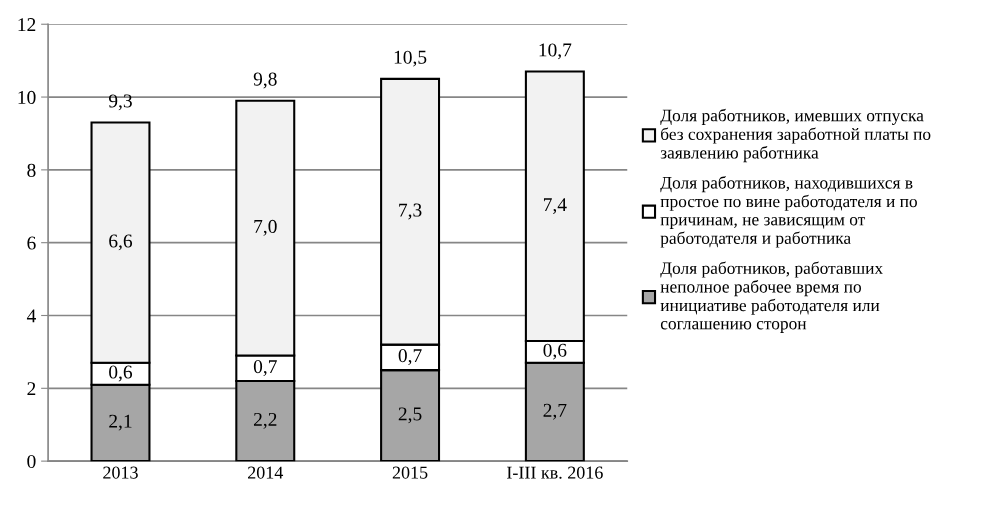  What do you see at coordinates (410, 211) in the screenshot?
I see `data-label: 7,3` at bounding box center [410, 211].